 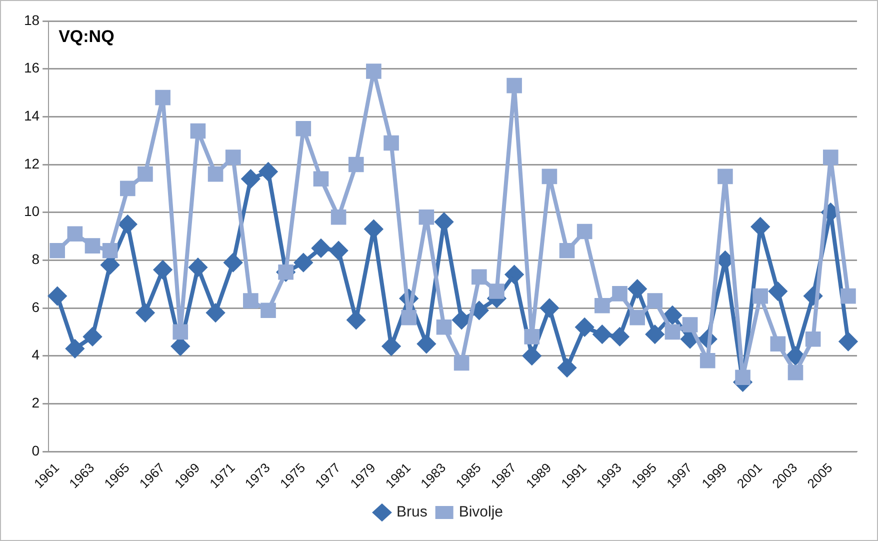 What do you see at coordinates (32, 68) in the screenshot?
I see `y-tick-label: 16` at bounding box center [32, 68].